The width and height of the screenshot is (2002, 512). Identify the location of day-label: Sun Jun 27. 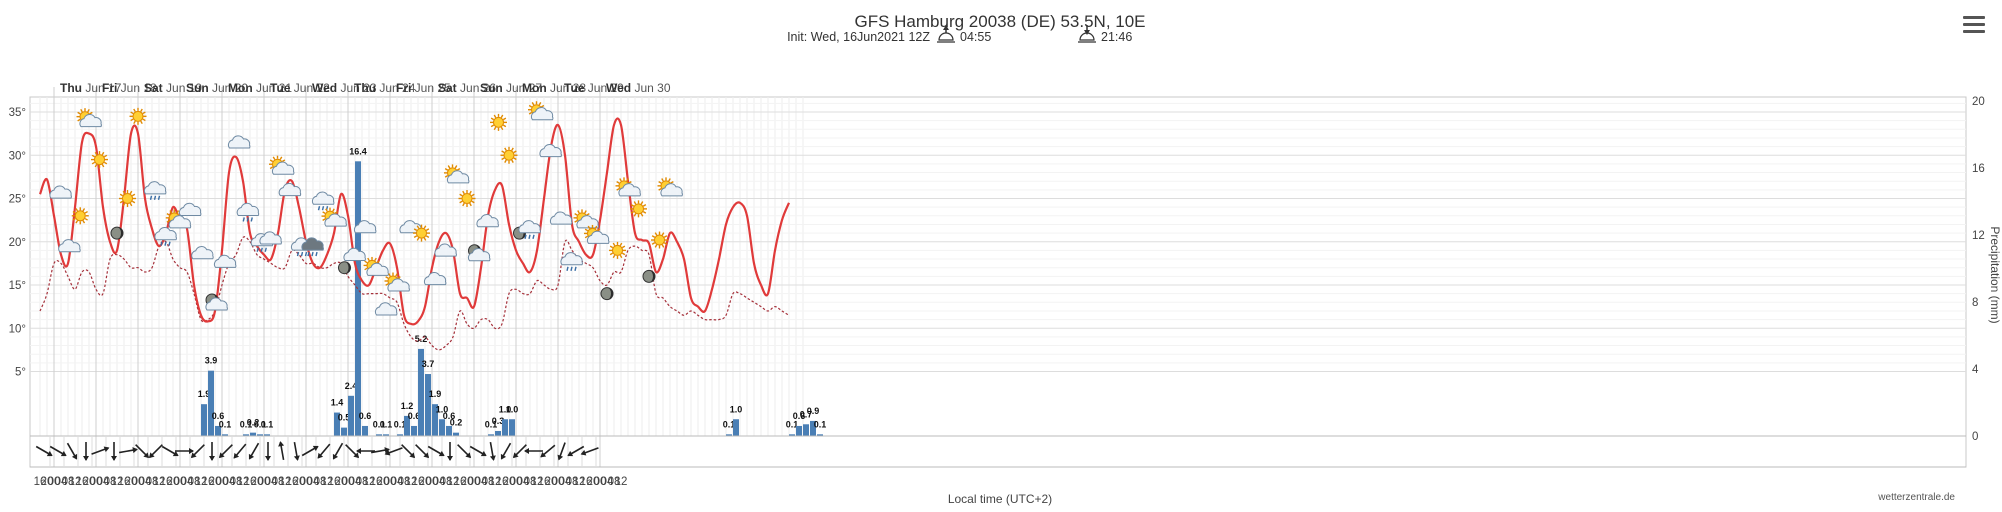
(511, 88).